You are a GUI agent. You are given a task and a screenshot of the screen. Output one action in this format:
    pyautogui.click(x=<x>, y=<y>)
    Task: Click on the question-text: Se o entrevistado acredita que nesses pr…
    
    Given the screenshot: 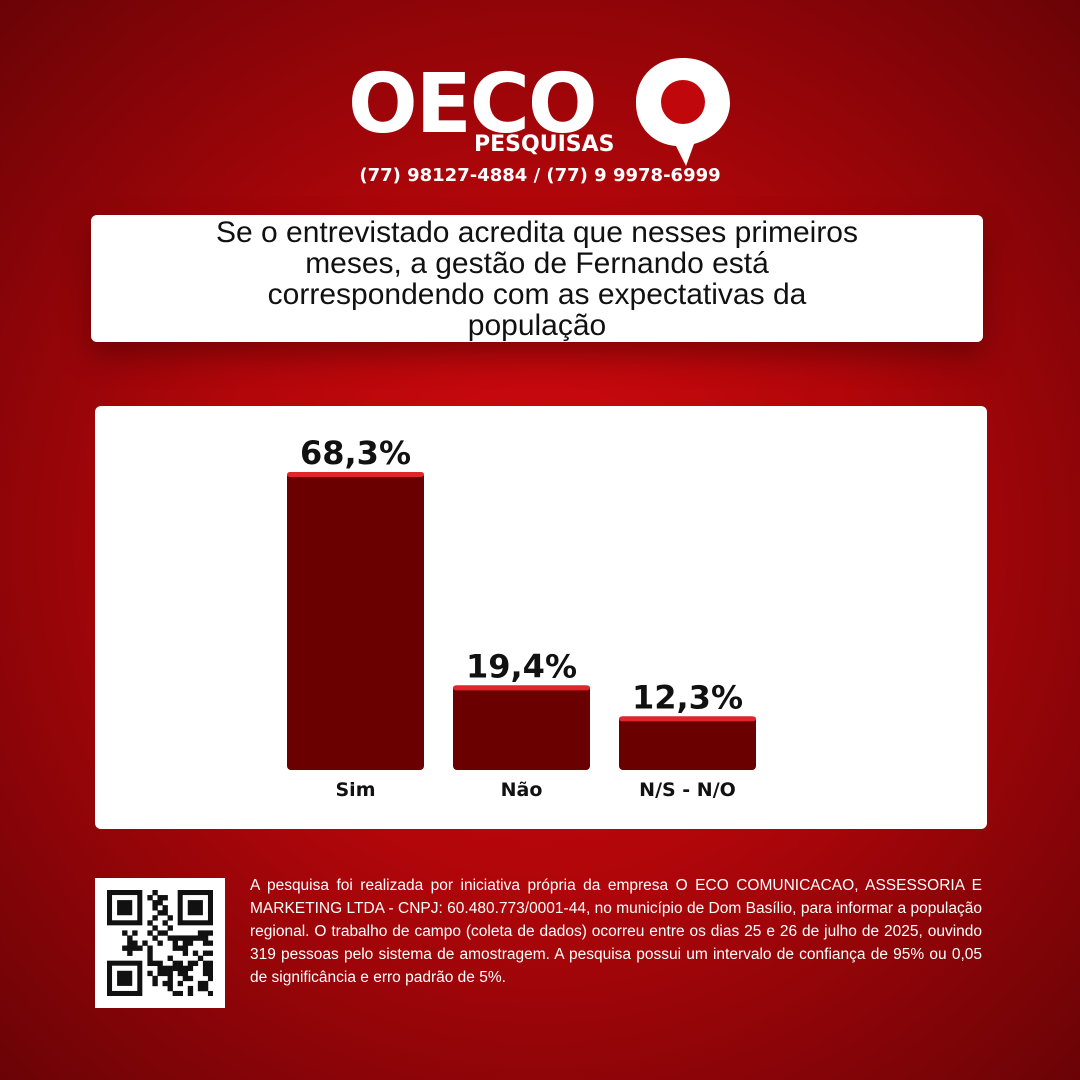 What is the action you would take?
    pyautogui.click(x=536, y=278)
    